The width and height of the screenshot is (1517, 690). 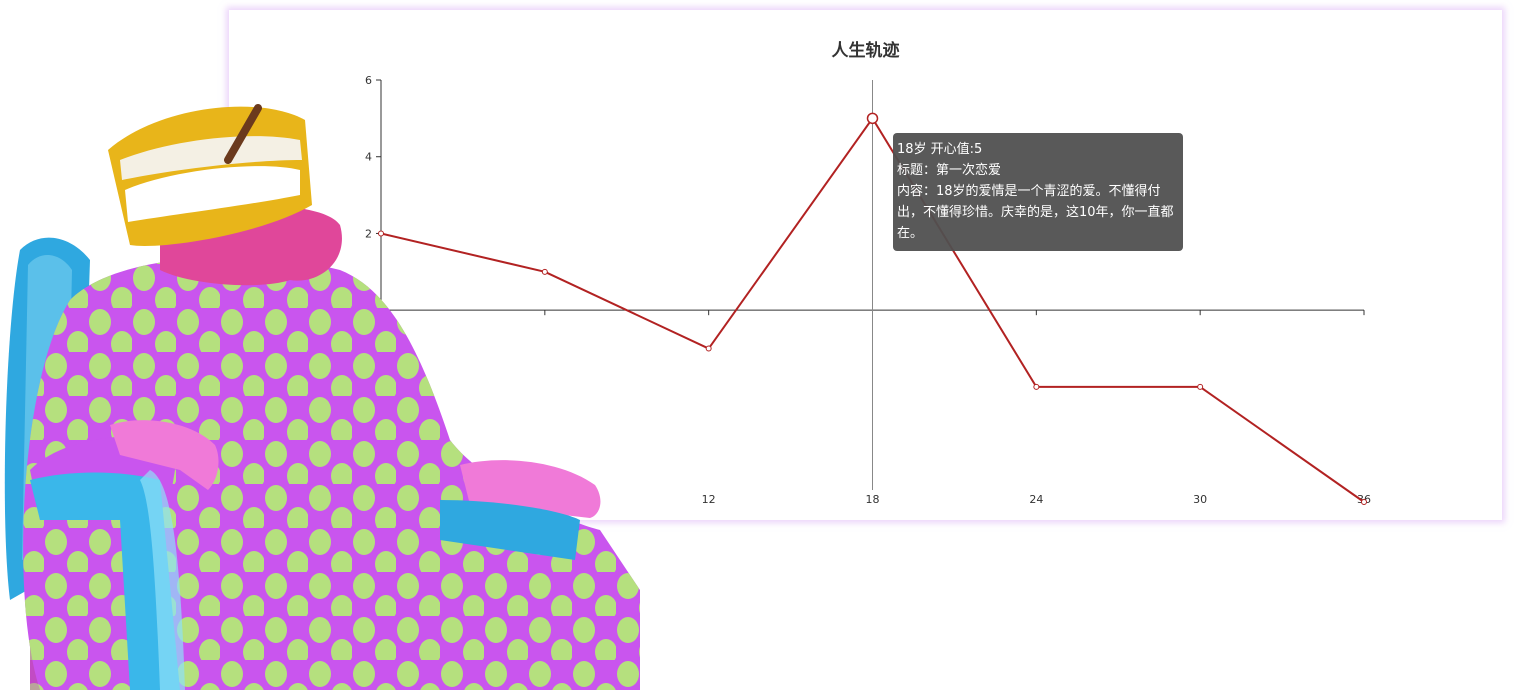 I want to click on tooltip-title: 标题：第一次恋爱, so click(x=949, y=170).